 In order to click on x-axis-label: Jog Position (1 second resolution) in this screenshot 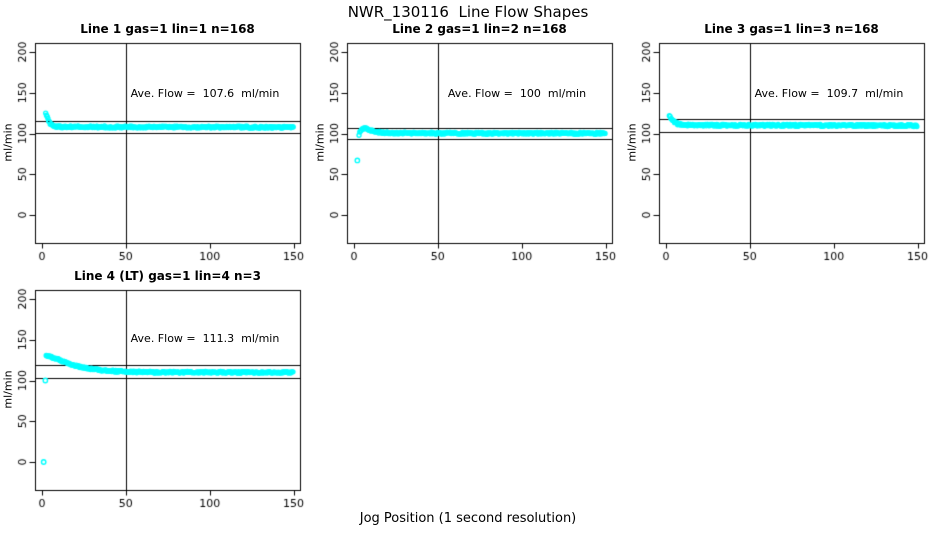, I will do `click(468, 518)`.